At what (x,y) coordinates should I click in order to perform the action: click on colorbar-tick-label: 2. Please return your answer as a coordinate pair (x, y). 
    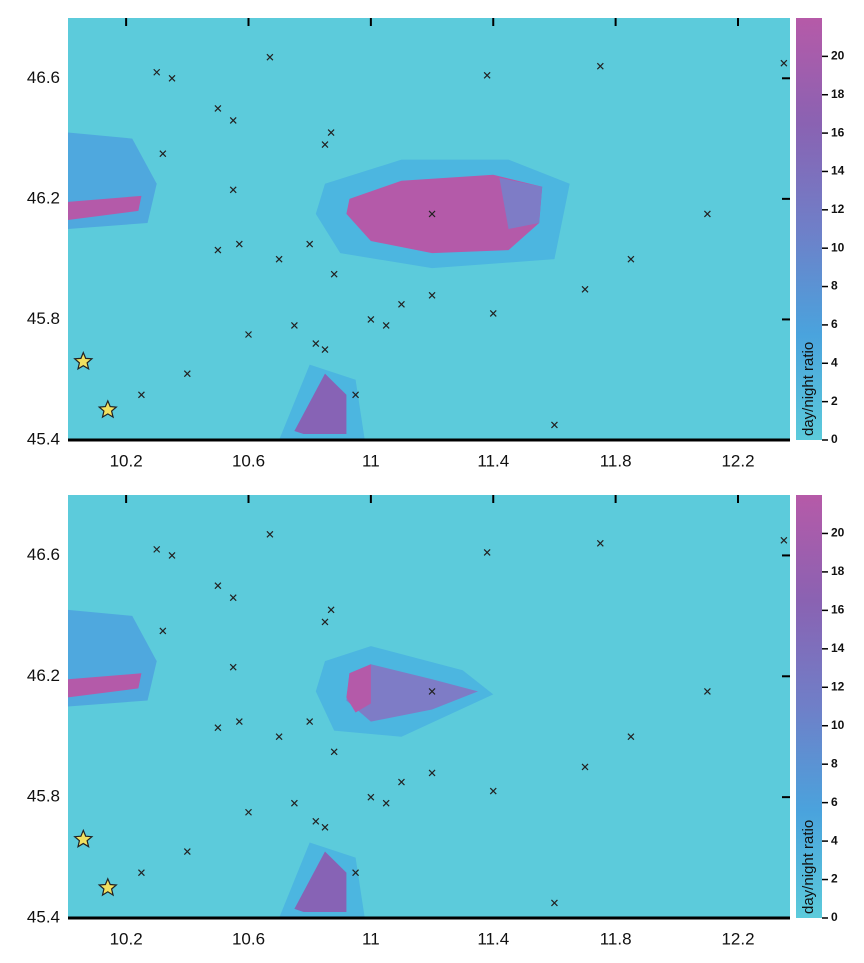
    Looking at the image, I should click on (834, 401).